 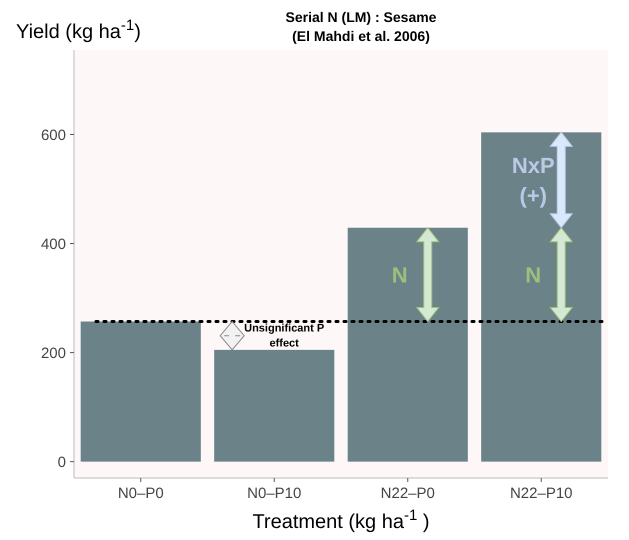 What do you see at coordinates (274, 493) in the screenshot?
I see `x-tick-label: N0–P10` at bounding box center [274, 493].